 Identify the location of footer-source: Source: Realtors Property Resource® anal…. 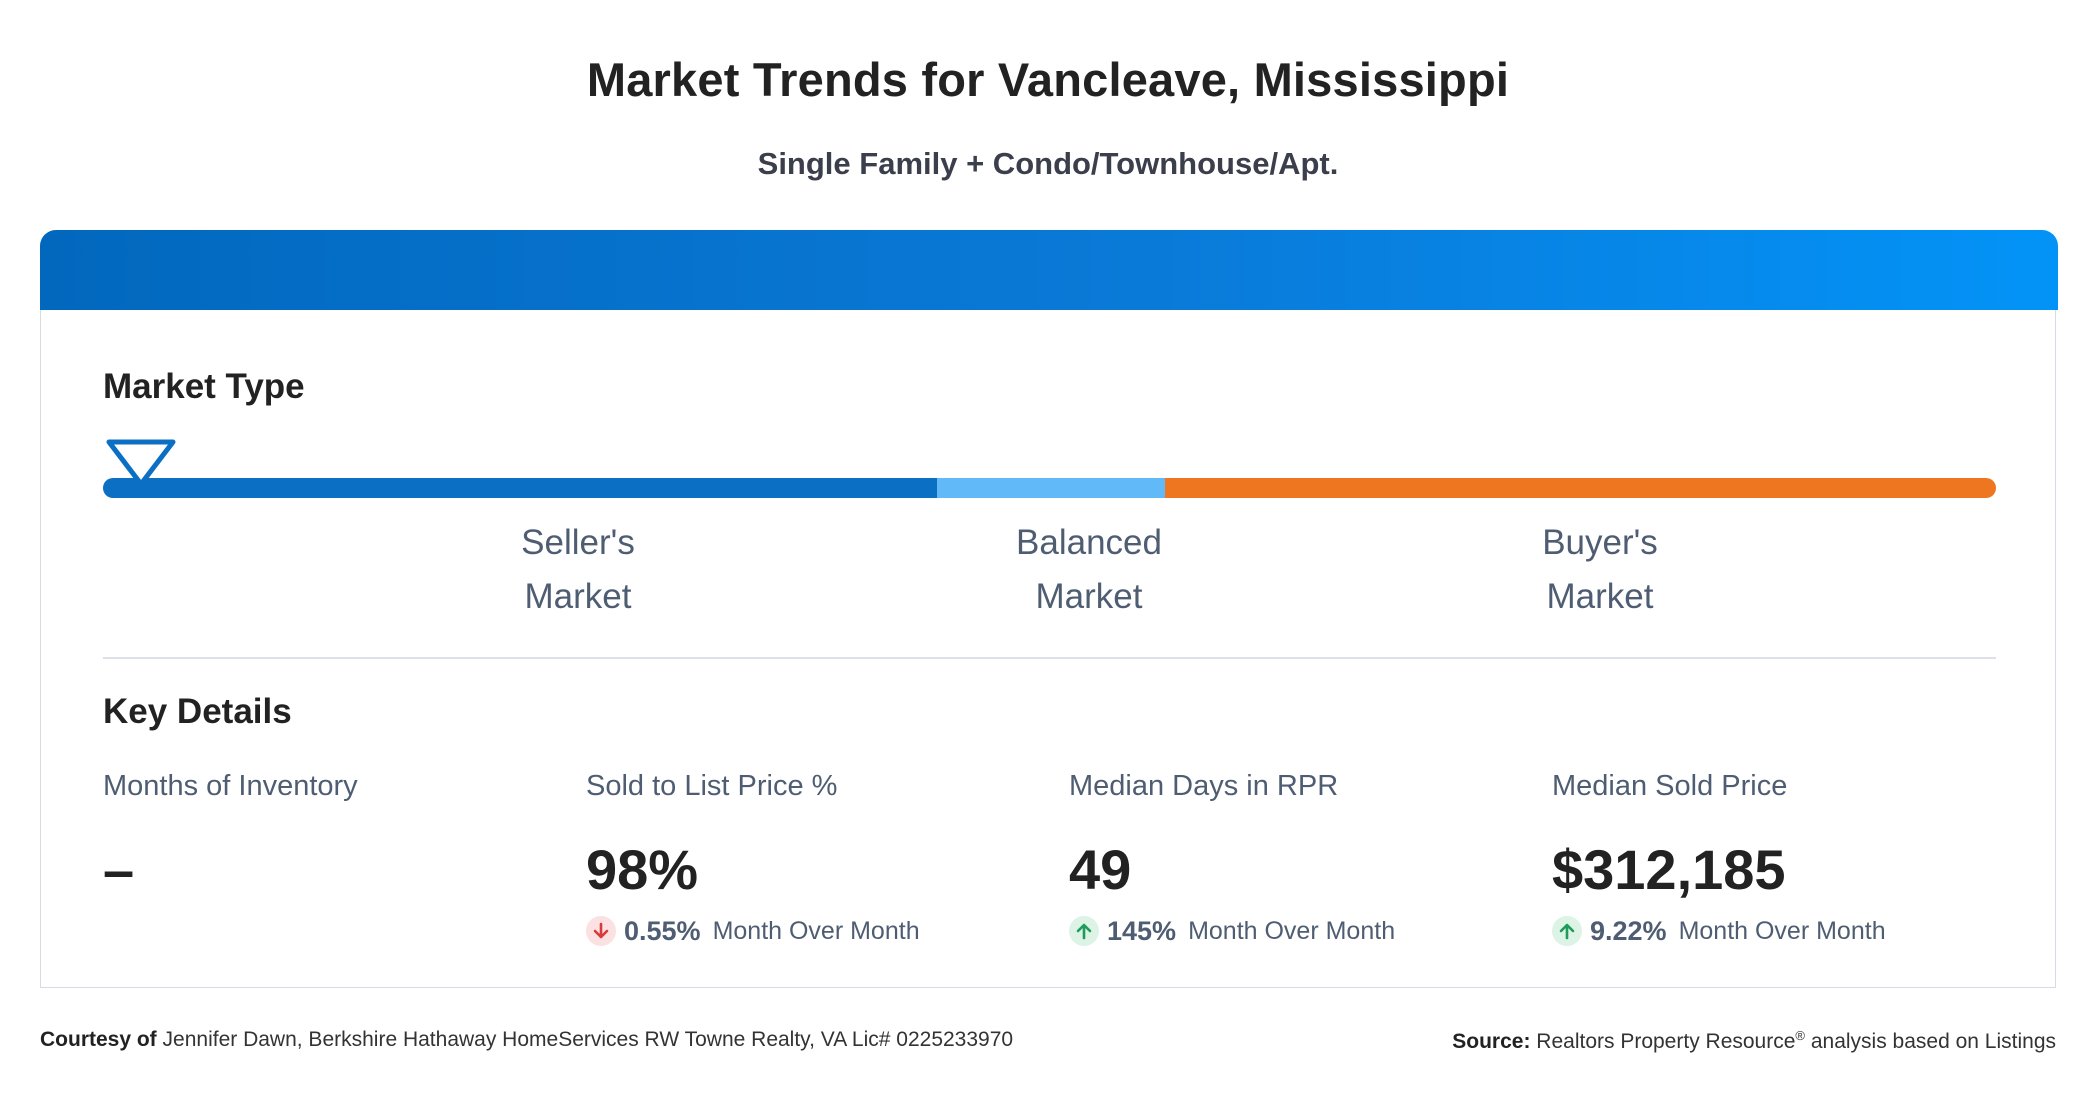
(1754, 1041).